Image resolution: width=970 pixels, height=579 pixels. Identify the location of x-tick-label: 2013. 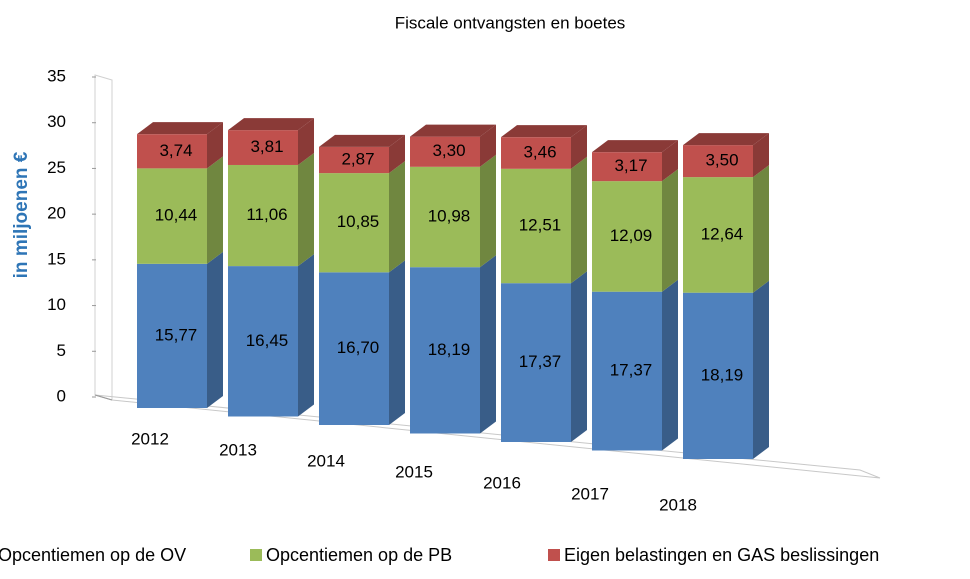
(238, 449).